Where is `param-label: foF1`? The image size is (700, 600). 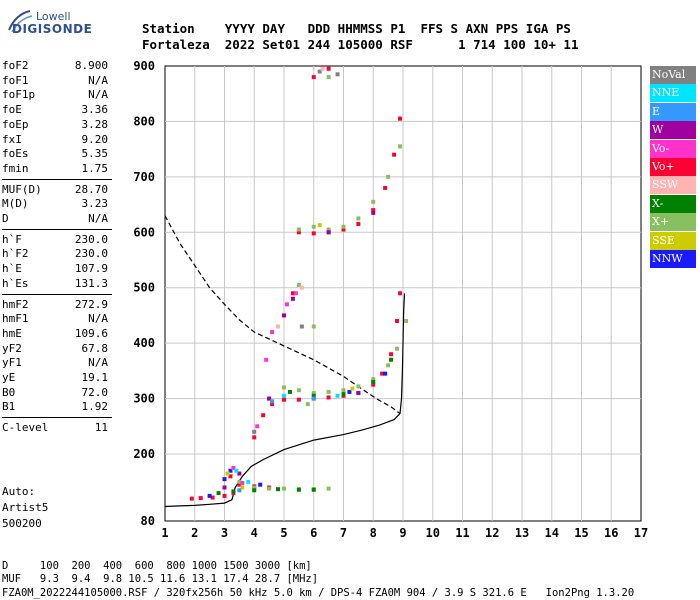
param-label: foF1 is located at coordinates (15, 80).